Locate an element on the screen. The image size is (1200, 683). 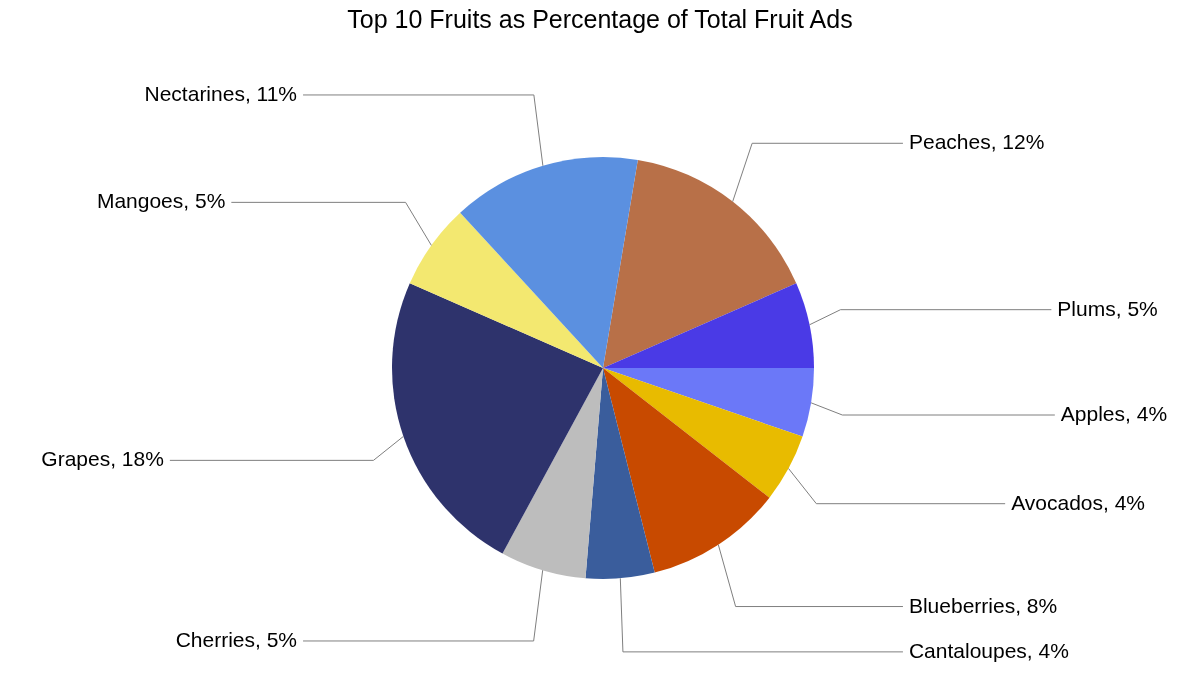
slice-label: Nectarines, 11% is located at coordinates (221, 93).